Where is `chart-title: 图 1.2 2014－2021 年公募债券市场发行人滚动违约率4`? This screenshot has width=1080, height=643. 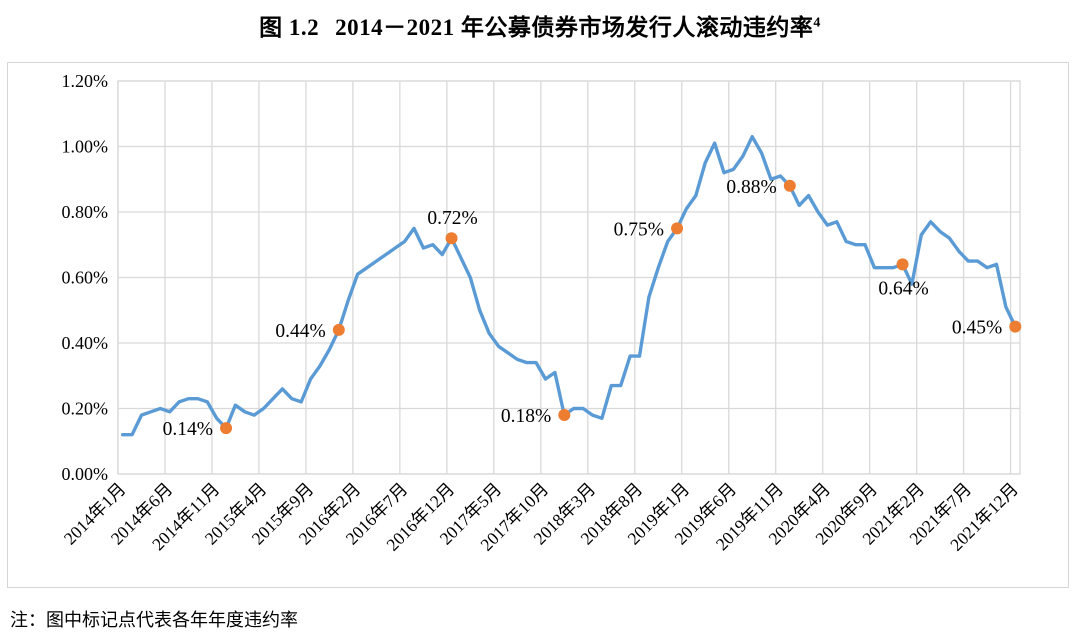
chart-title: 图 1.2 2014－2021 年公募债券市场发行人滚动违约率4 is located at coordinates (540, 25).